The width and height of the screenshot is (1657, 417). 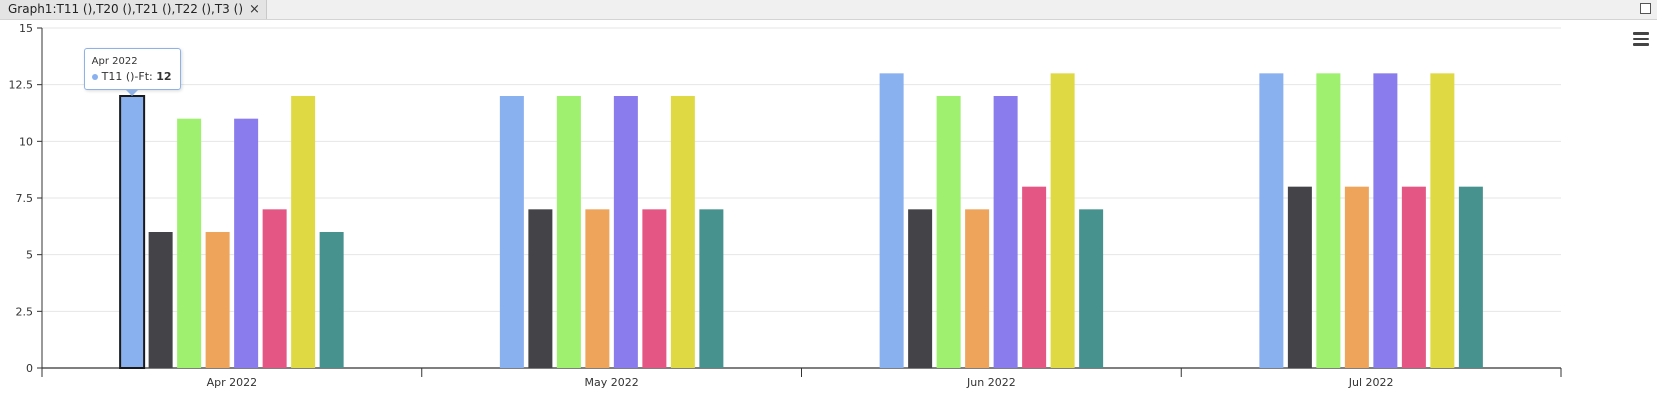 I want to click on y-tick-label: 10, so click(x=26, y=141).